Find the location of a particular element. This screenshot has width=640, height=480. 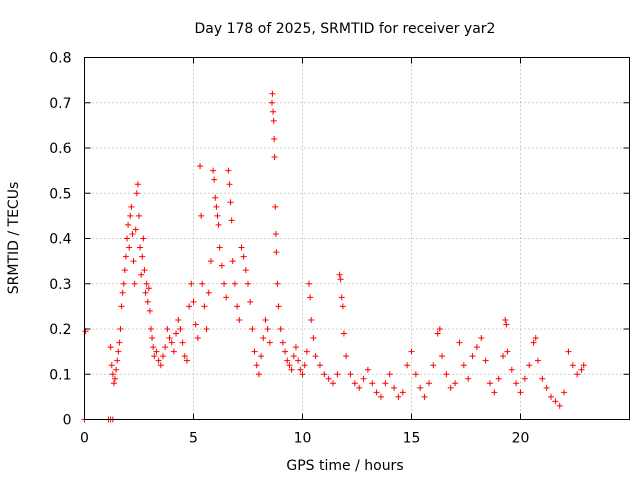

y-tick-label: 0.3 is located at coordinates (60, 285).